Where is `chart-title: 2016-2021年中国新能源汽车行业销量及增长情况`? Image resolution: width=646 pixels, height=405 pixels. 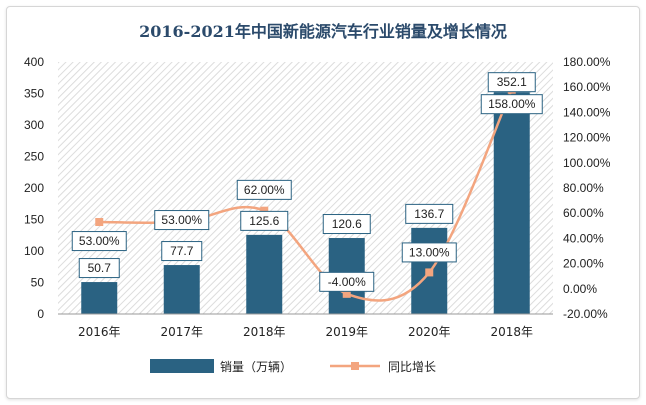 chart-title: 2016-2021年中国新能源汽车行业销量及增长情况 is located at coordinates (323, 31).